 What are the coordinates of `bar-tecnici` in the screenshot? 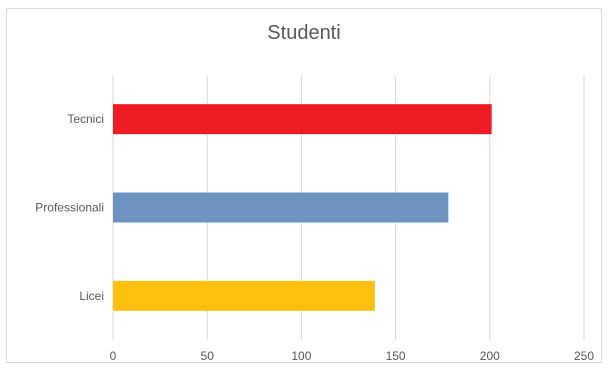 It's located at (302, 119).